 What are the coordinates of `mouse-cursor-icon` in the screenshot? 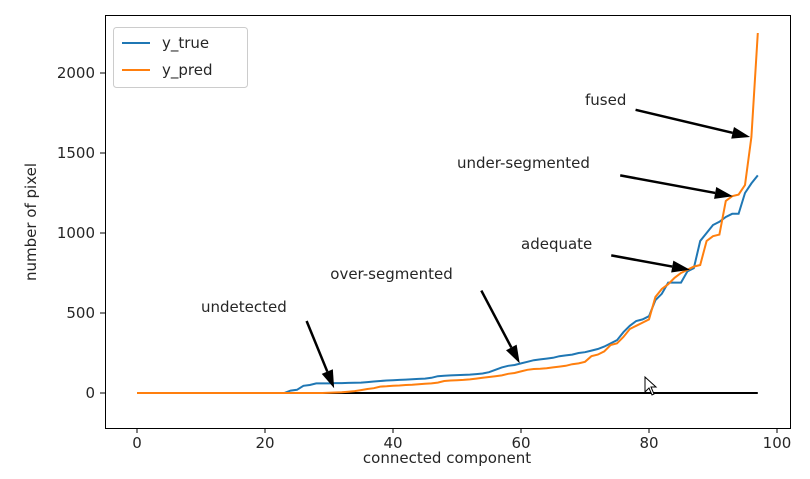 It's located at (651, 385).